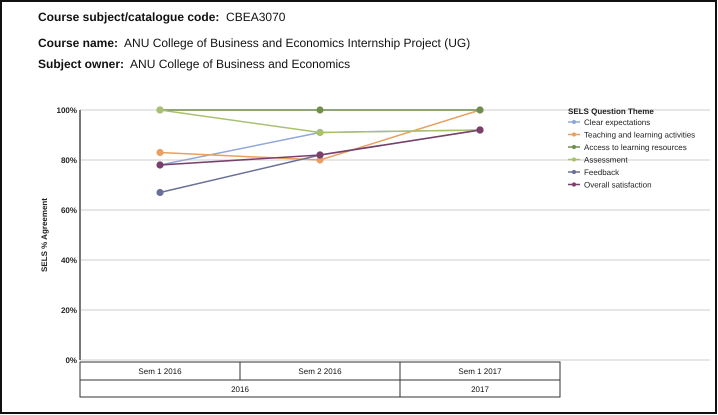 The height and width of the screenshot is (415, 718). I want to click on legend-label: Clear expectations, so click(617, 122).